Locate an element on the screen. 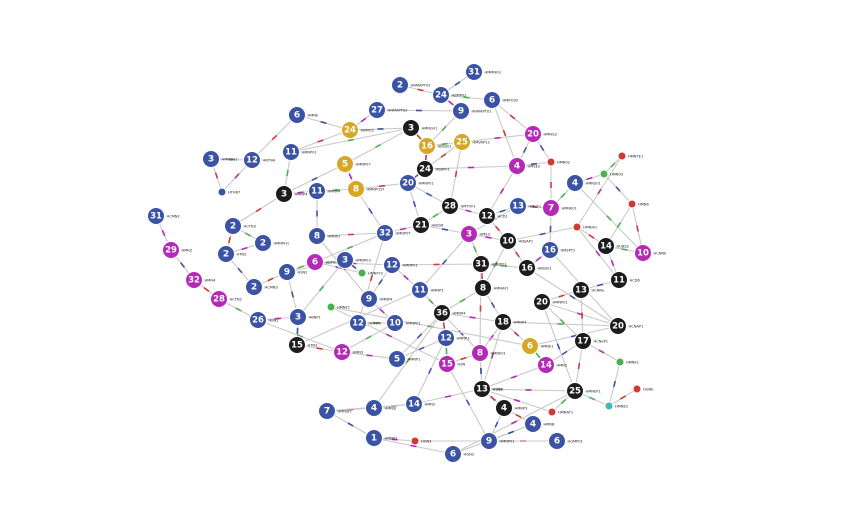  graph-node: 16 HBSS01 is located at coordinates (535, 268).